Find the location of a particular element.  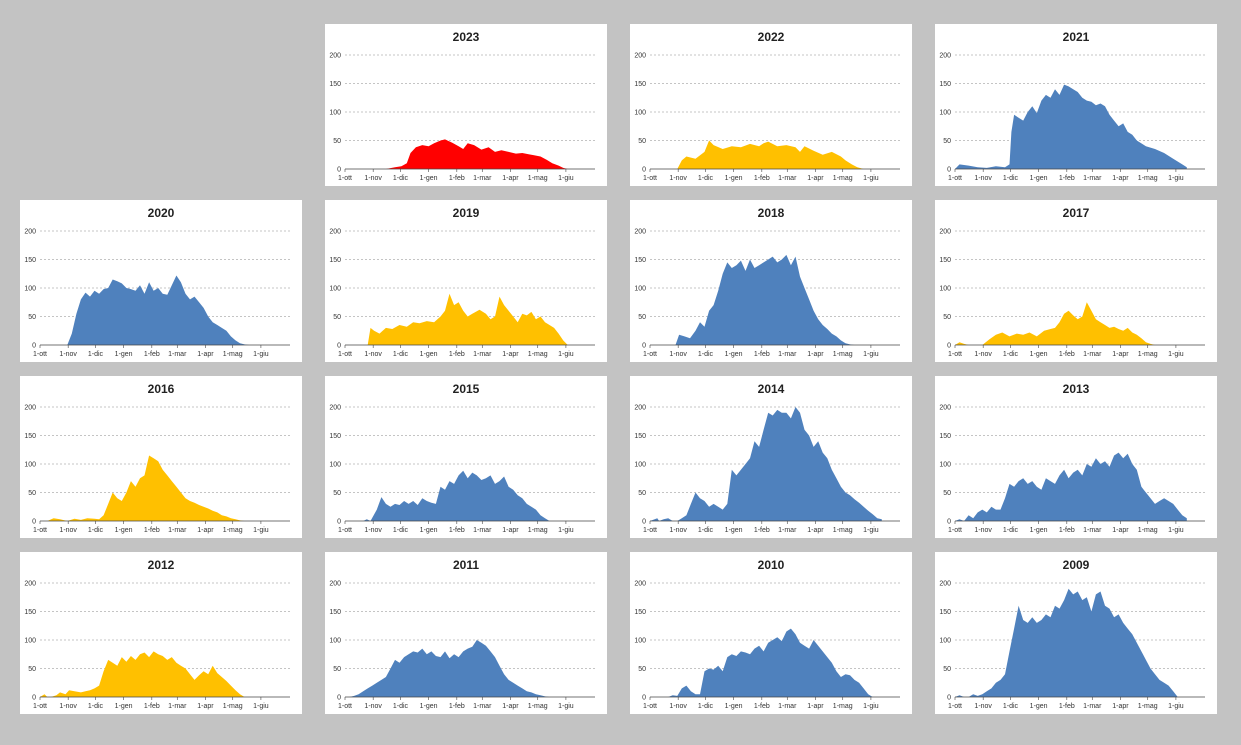

chart-title: 2018 is located at coordinates (771, 213).